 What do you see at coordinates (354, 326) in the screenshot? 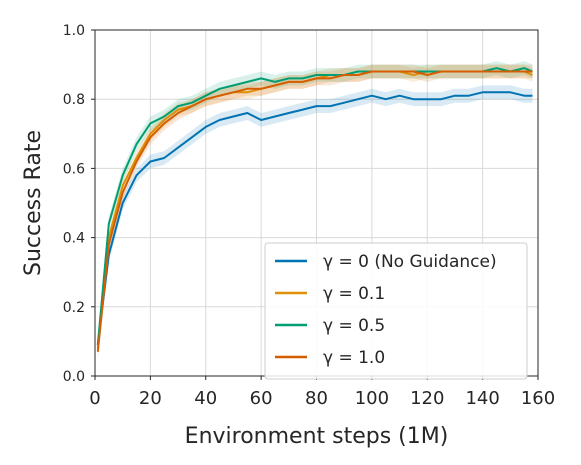
I see `legend-entry: γ = 0.5` at bounding box center [354, 326].